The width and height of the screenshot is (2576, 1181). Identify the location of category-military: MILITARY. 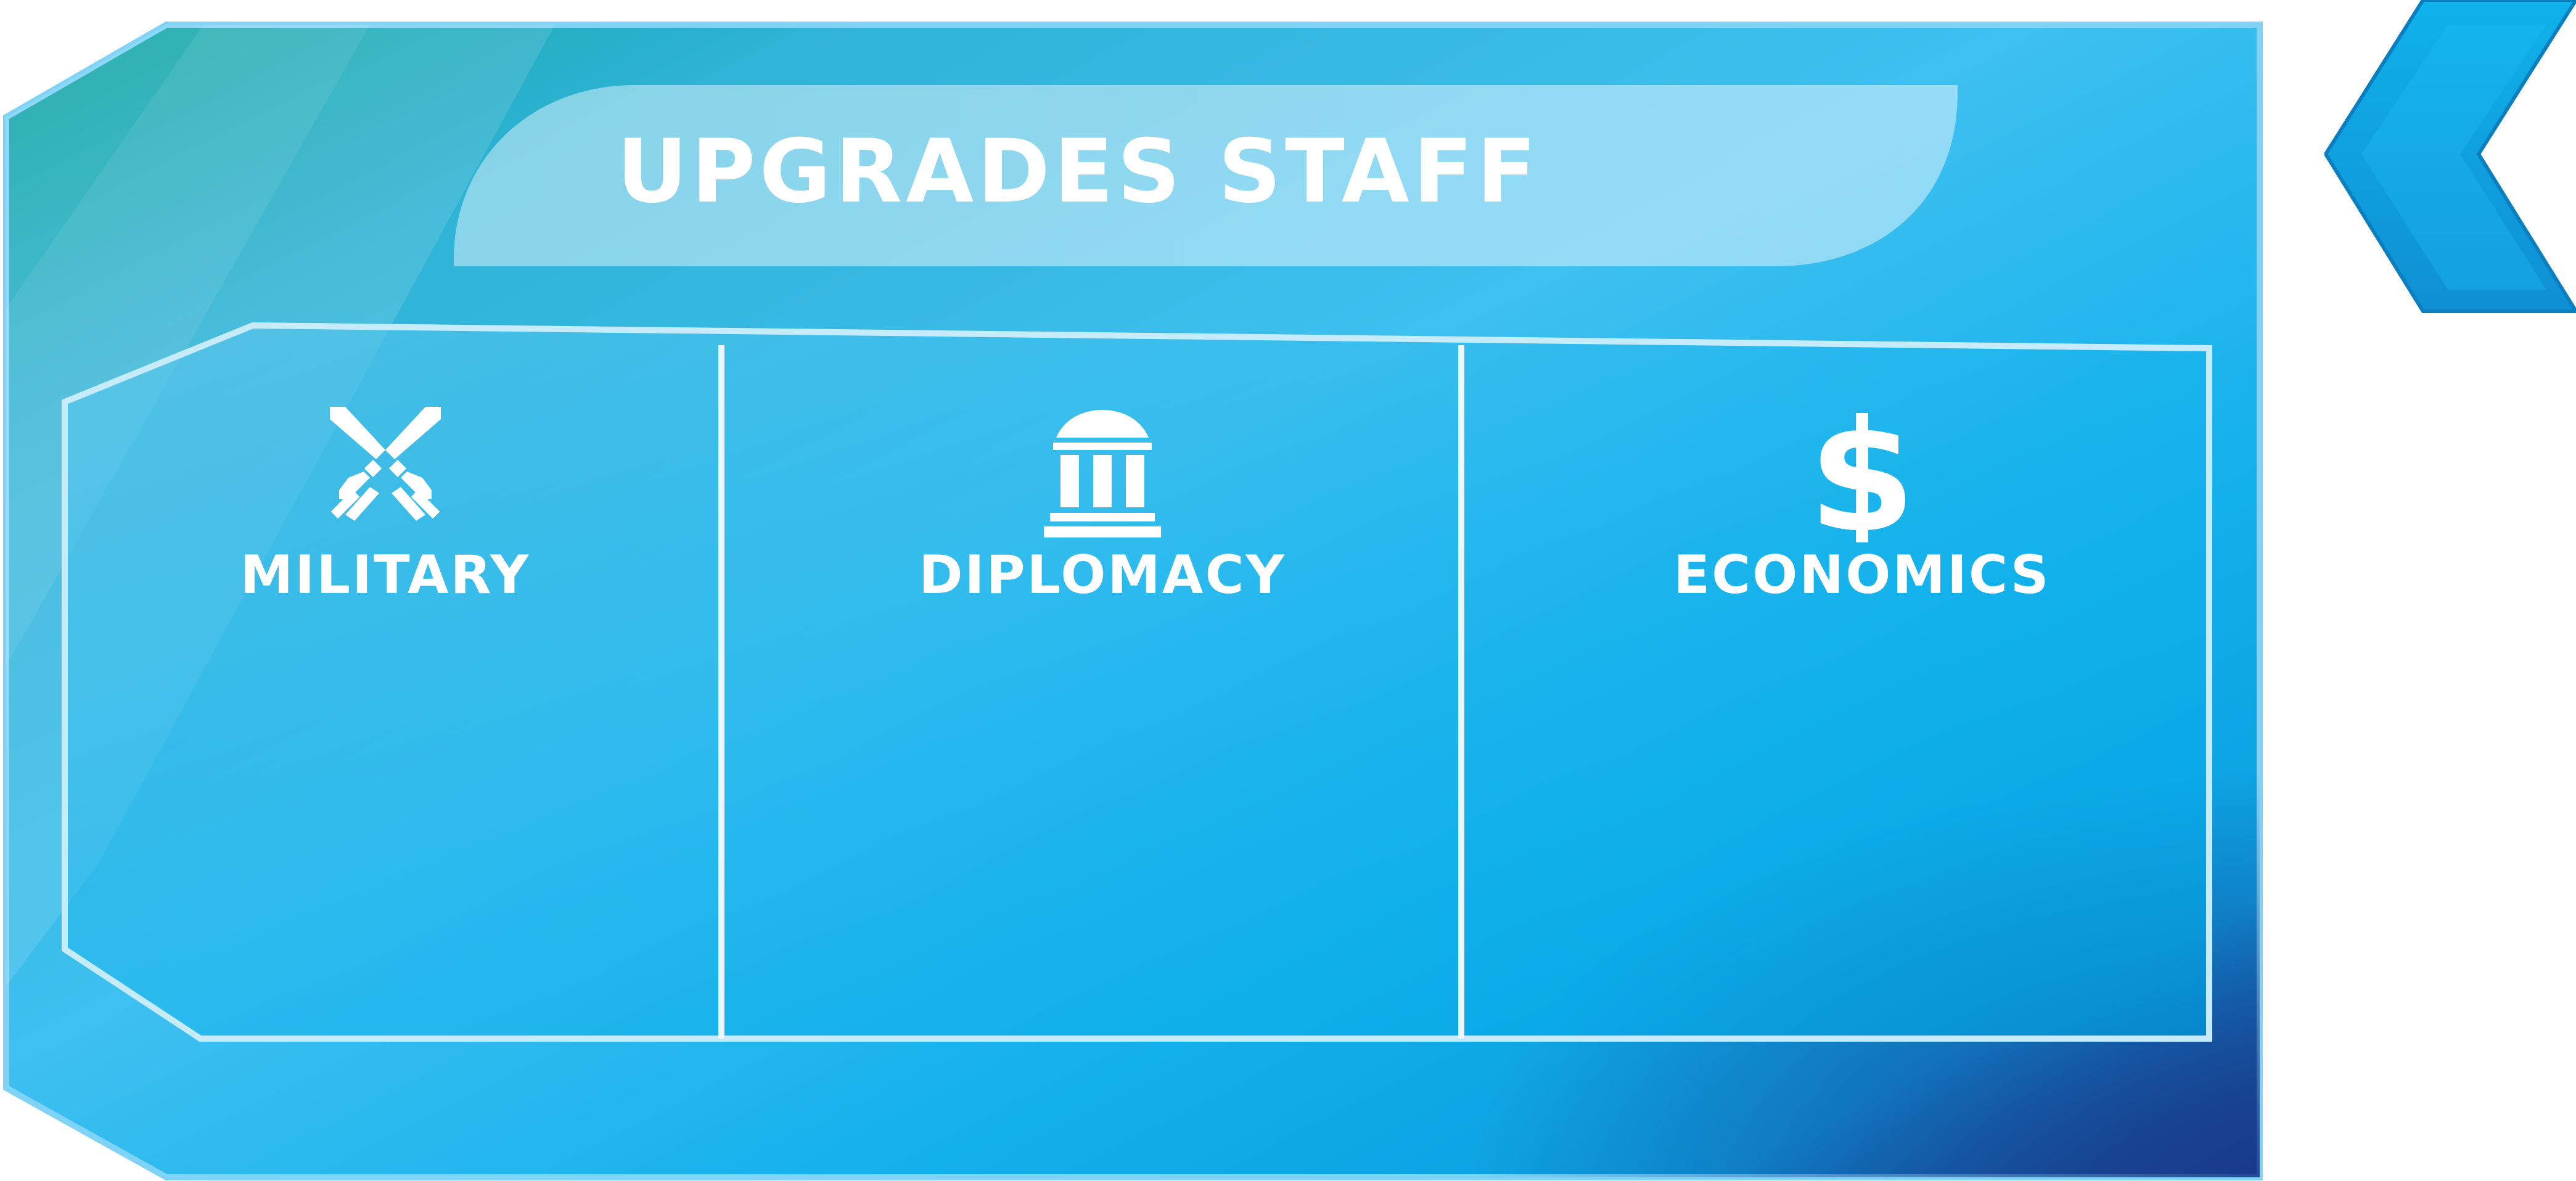
(385, 508).